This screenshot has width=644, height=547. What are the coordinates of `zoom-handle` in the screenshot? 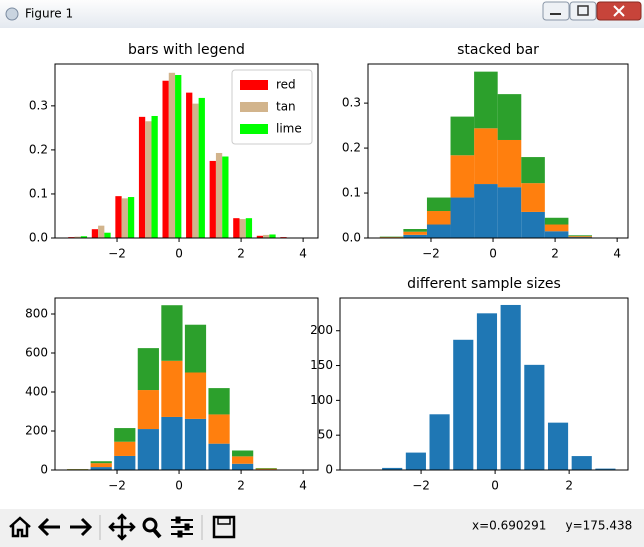 It's located at (157, 533).